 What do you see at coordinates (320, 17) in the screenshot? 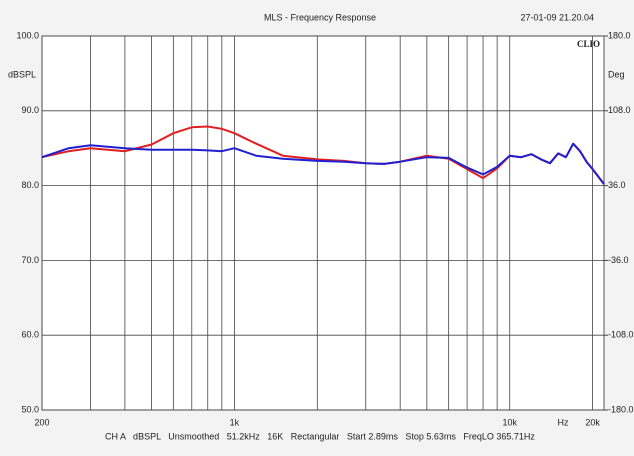
I see `chart-title: MLS - Frequency Response` at bounding box center [320, 17].